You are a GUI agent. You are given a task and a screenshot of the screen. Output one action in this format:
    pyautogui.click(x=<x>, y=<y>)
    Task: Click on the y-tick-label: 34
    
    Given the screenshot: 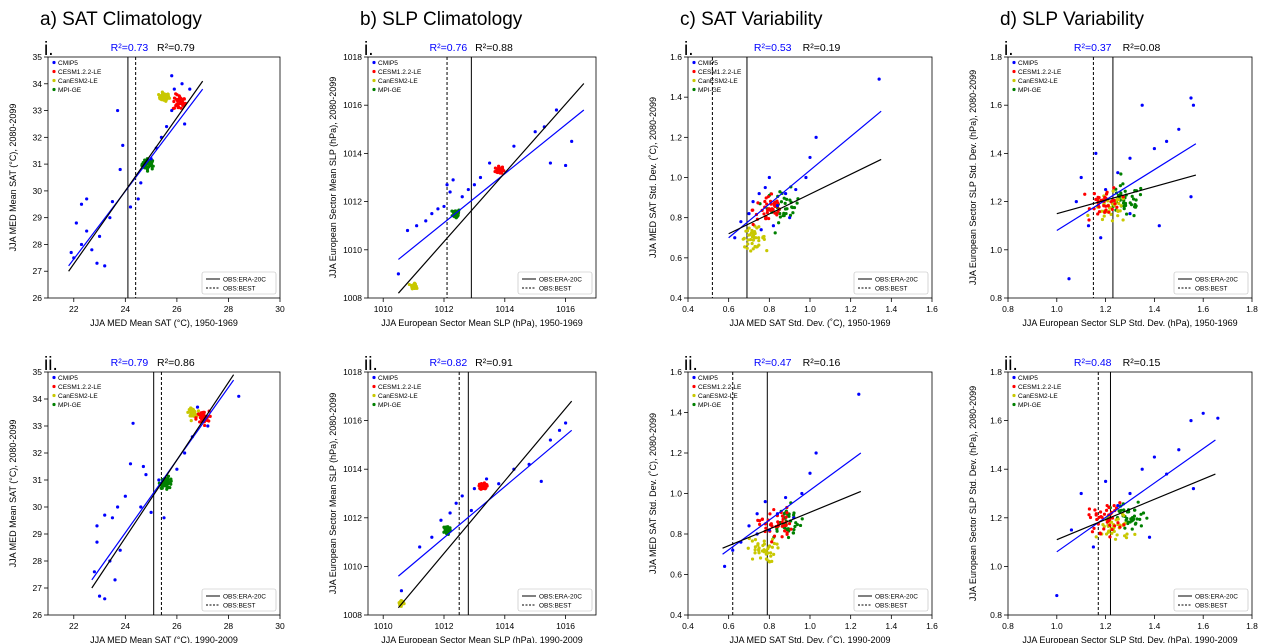 What is the action you would take?
    pyautogui.click(x=38, y=84)
    